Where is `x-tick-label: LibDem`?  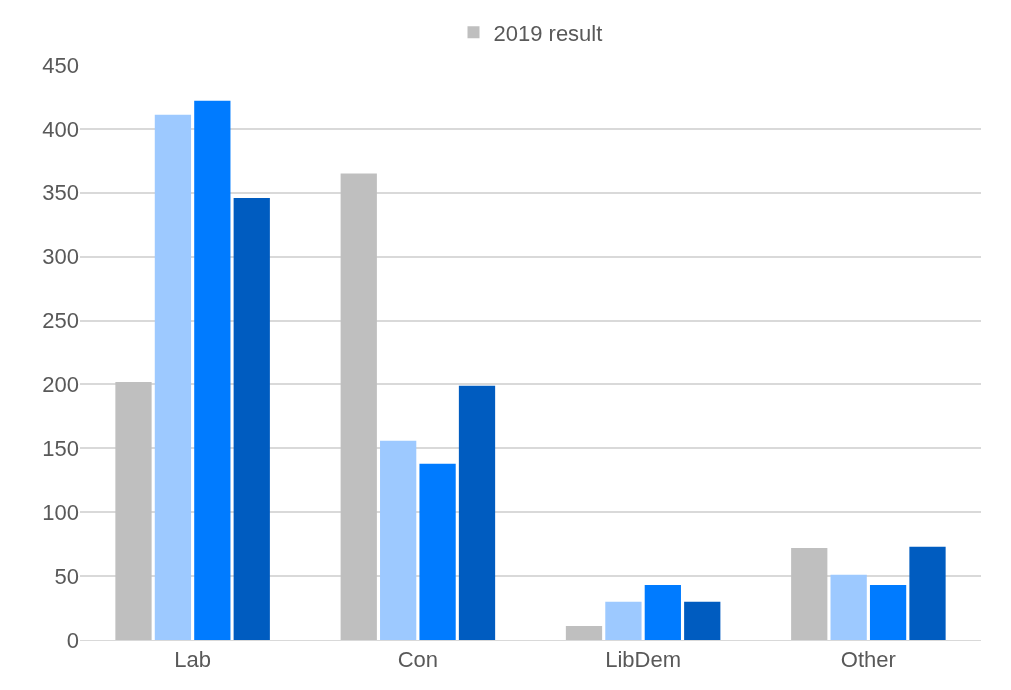 x-tick-label: LibDem is located at coordinates (643, 660).